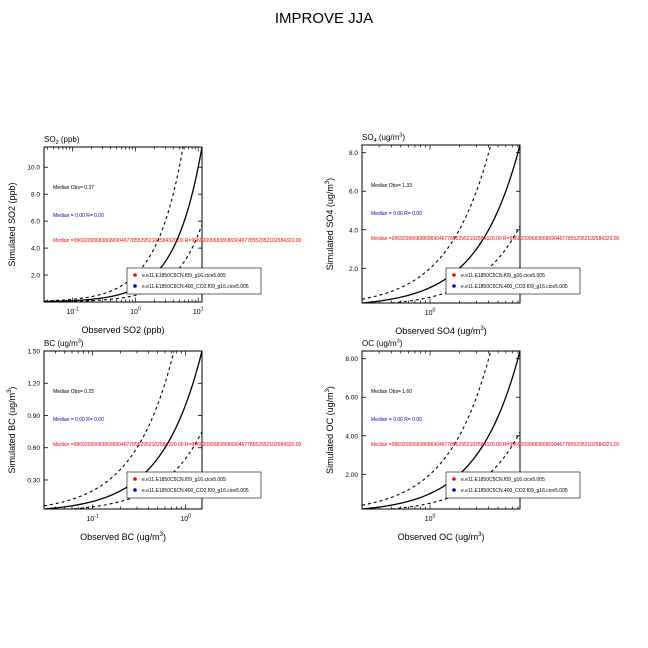  I want to click on y-tick-label: 4.00, so click(351, 436).